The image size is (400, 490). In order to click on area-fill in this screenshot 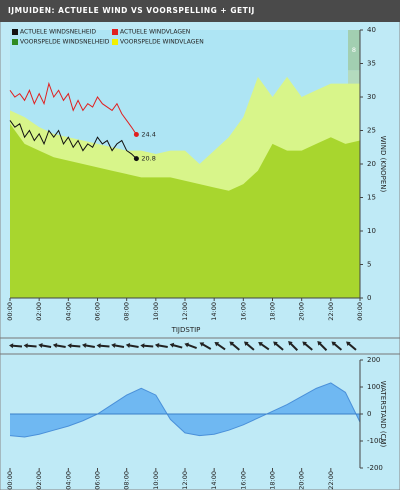, I will do `click(185, 409)`.